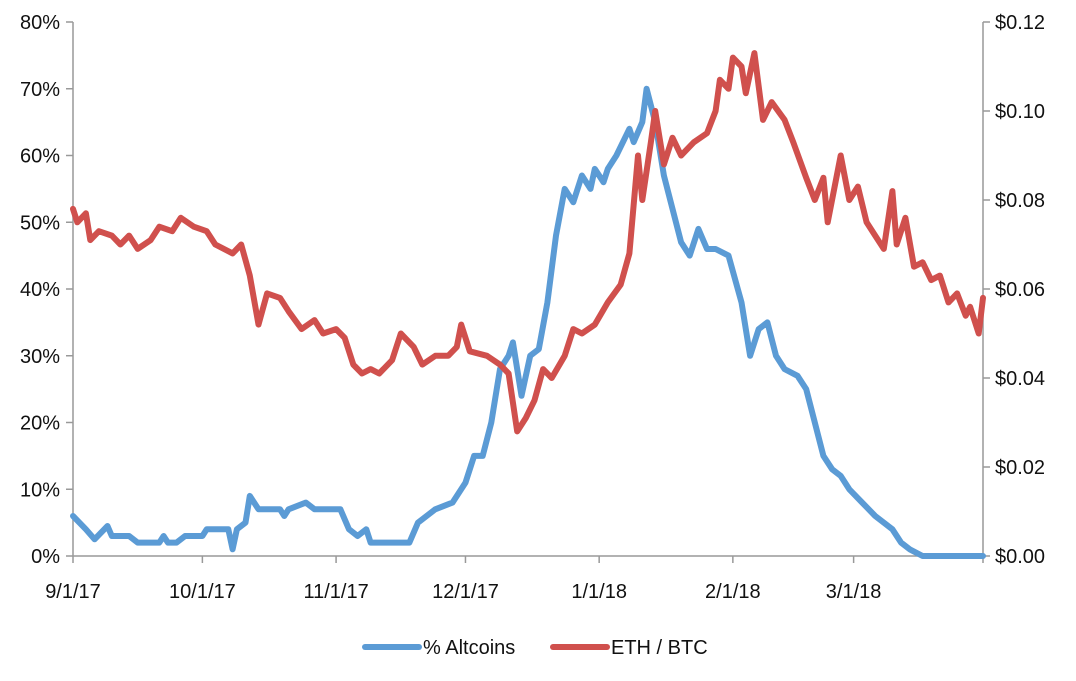  I want to click on right-y-tick-label: $0.06, so click(1020, 290).